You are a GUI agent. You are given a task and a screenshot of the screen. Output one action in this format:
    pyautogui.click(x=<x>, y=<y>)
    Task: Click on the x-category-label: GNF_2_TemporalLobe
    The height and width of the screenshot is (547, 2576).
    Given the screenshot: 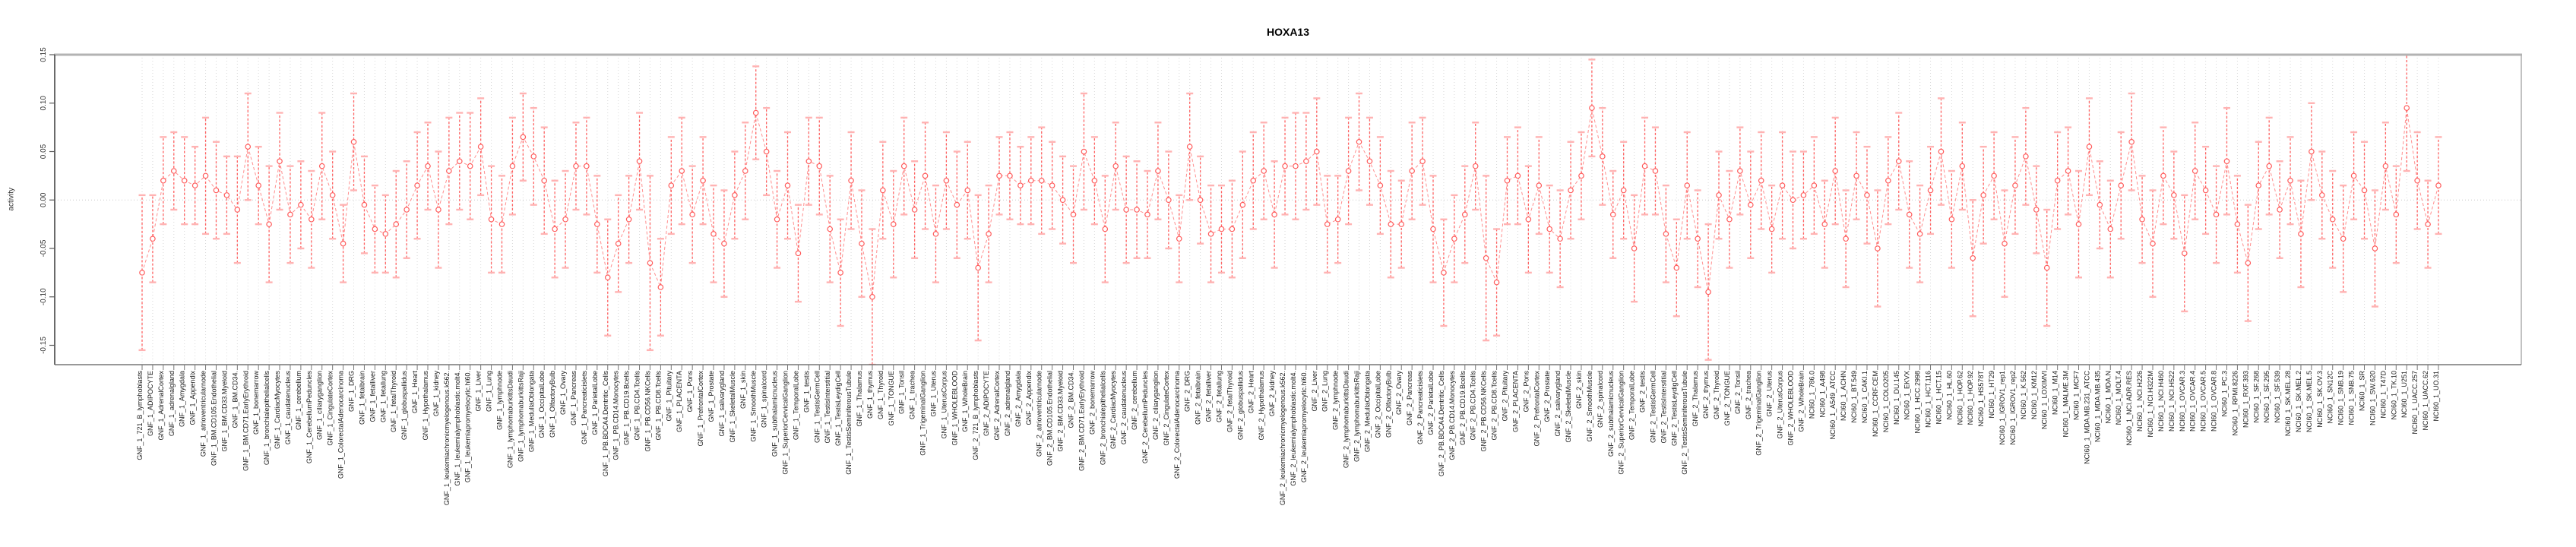 What is the action you would take?
    pyautogui.click(x=1632, y=405)
    